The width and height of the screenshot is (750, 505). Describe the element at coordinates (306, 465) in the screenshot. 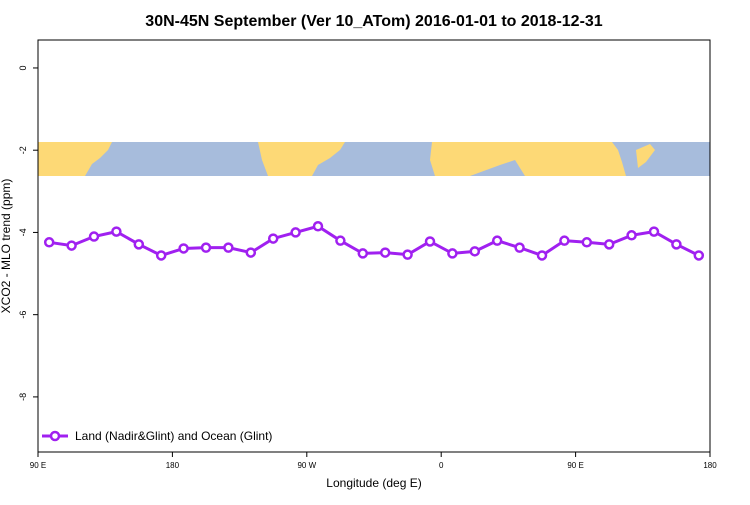

I see `x-tick-label: 90 W` at that location.